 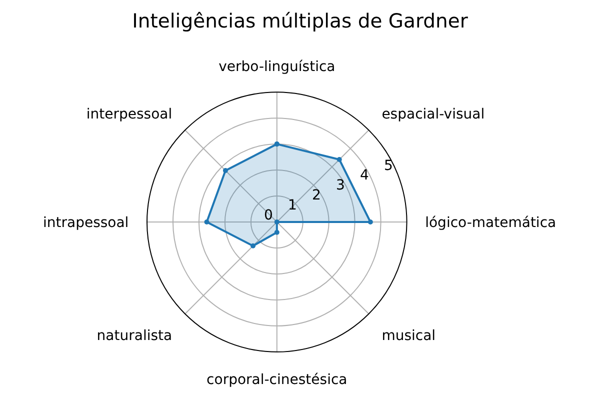 What do you see at coordinates (340, 186) in the screenshot?
I see `y-tick-label: 3` at bounding box center [340, 186].